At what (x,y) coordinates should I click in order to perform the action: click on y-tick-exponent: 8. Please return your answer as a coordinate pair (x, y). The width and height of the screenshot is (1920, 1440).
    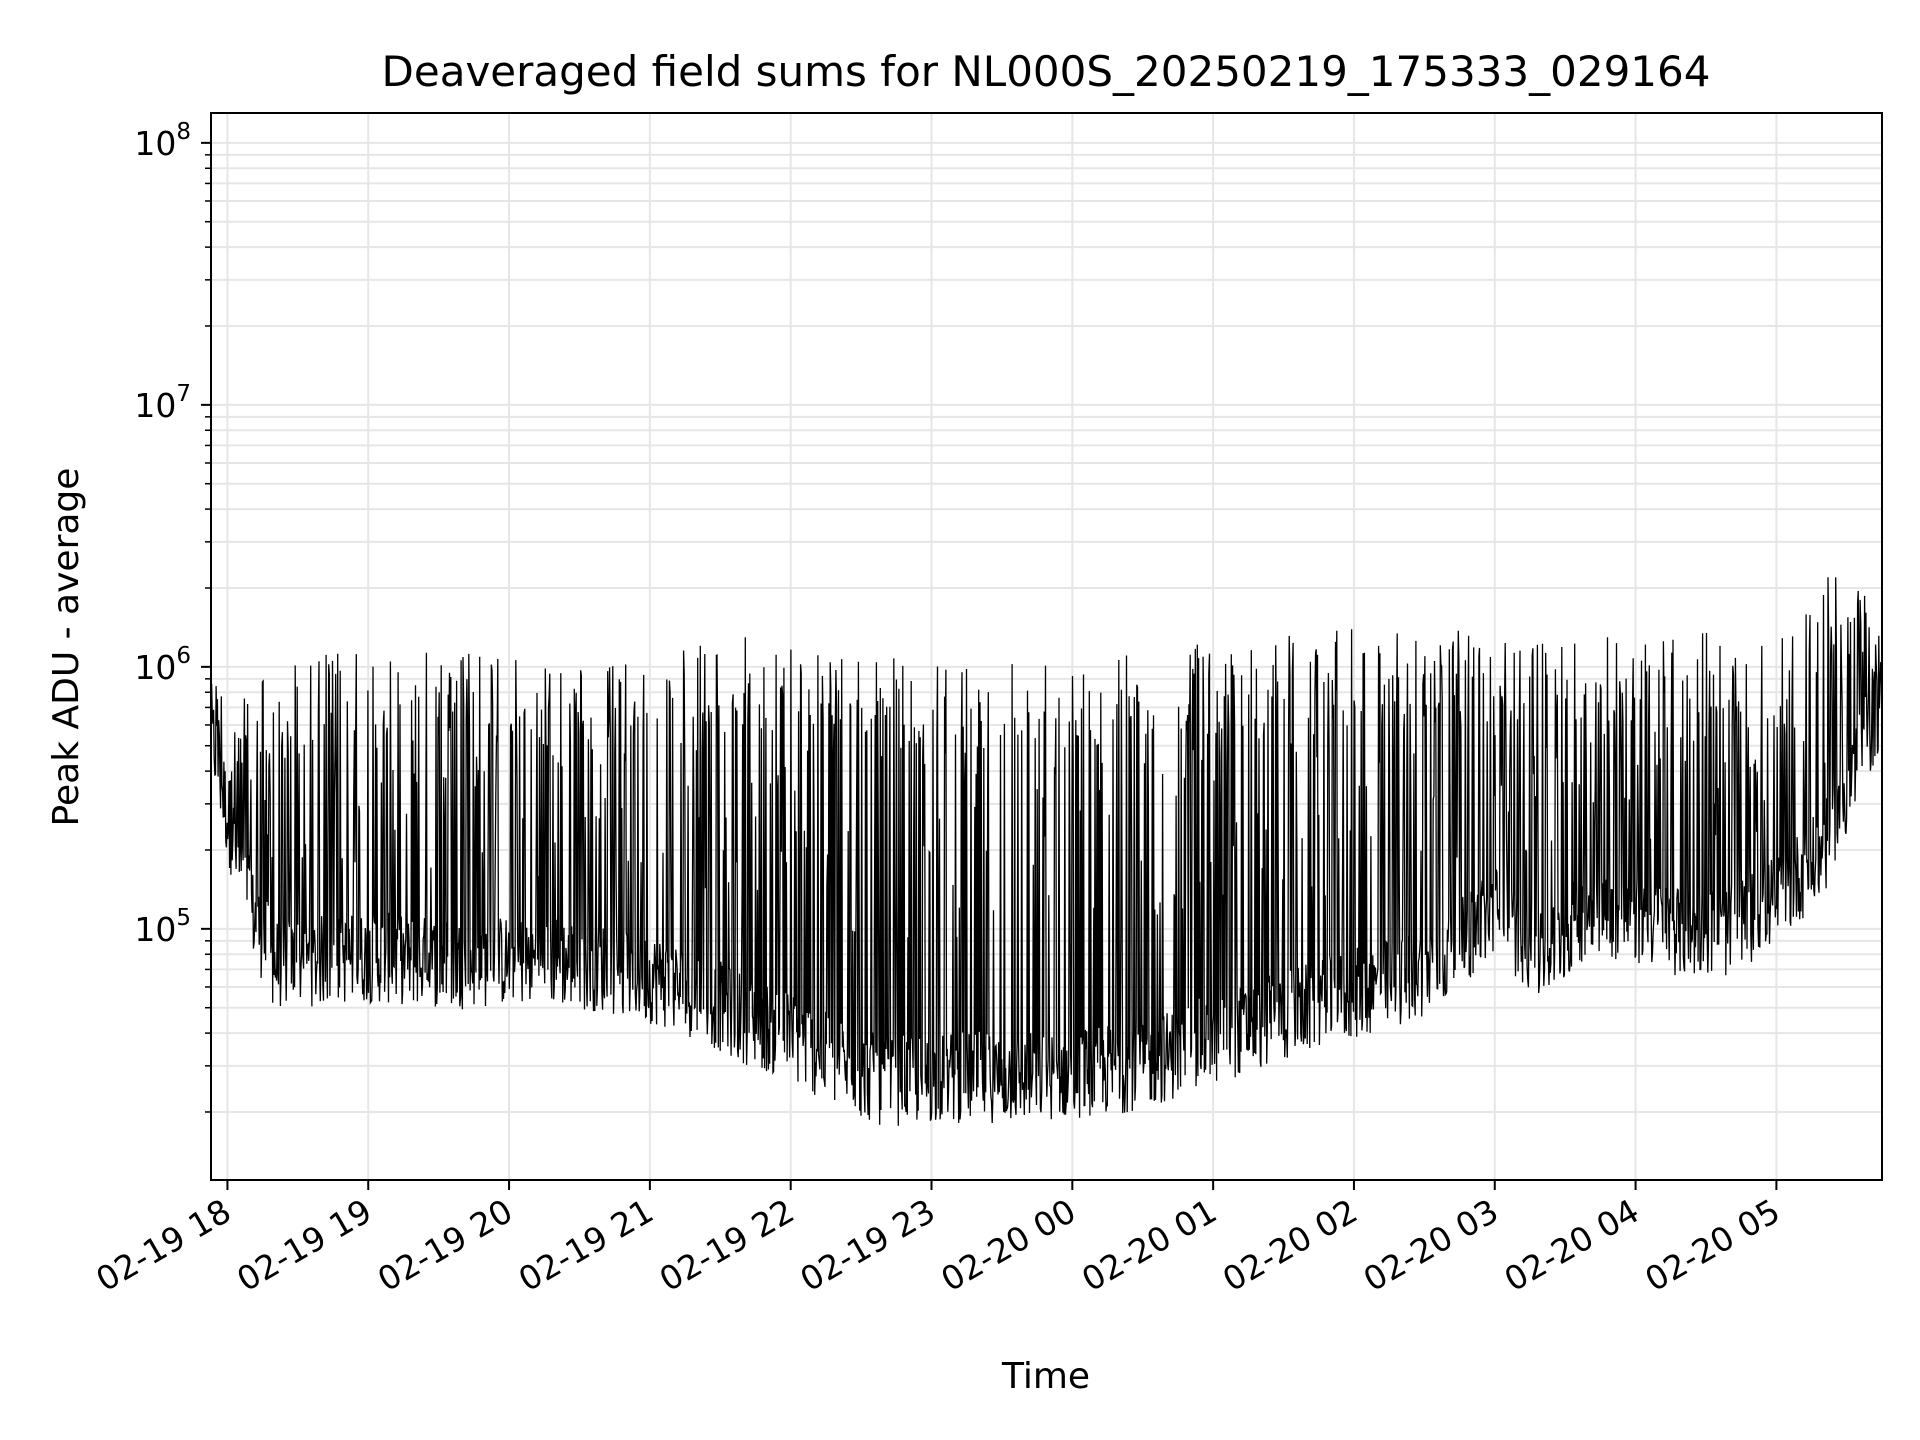
    Looking at the image, I should click on (183, 132).